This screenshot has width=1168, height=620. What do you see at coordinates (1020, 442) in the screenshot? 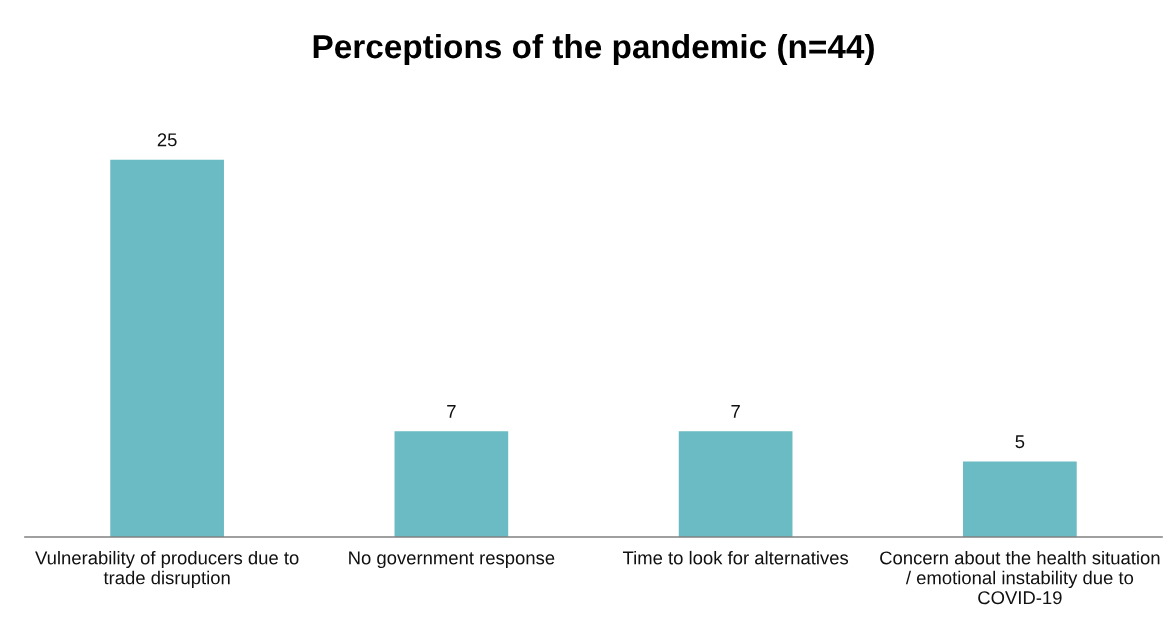
I see `data-label: 5` at bounding box center [1020, 442].